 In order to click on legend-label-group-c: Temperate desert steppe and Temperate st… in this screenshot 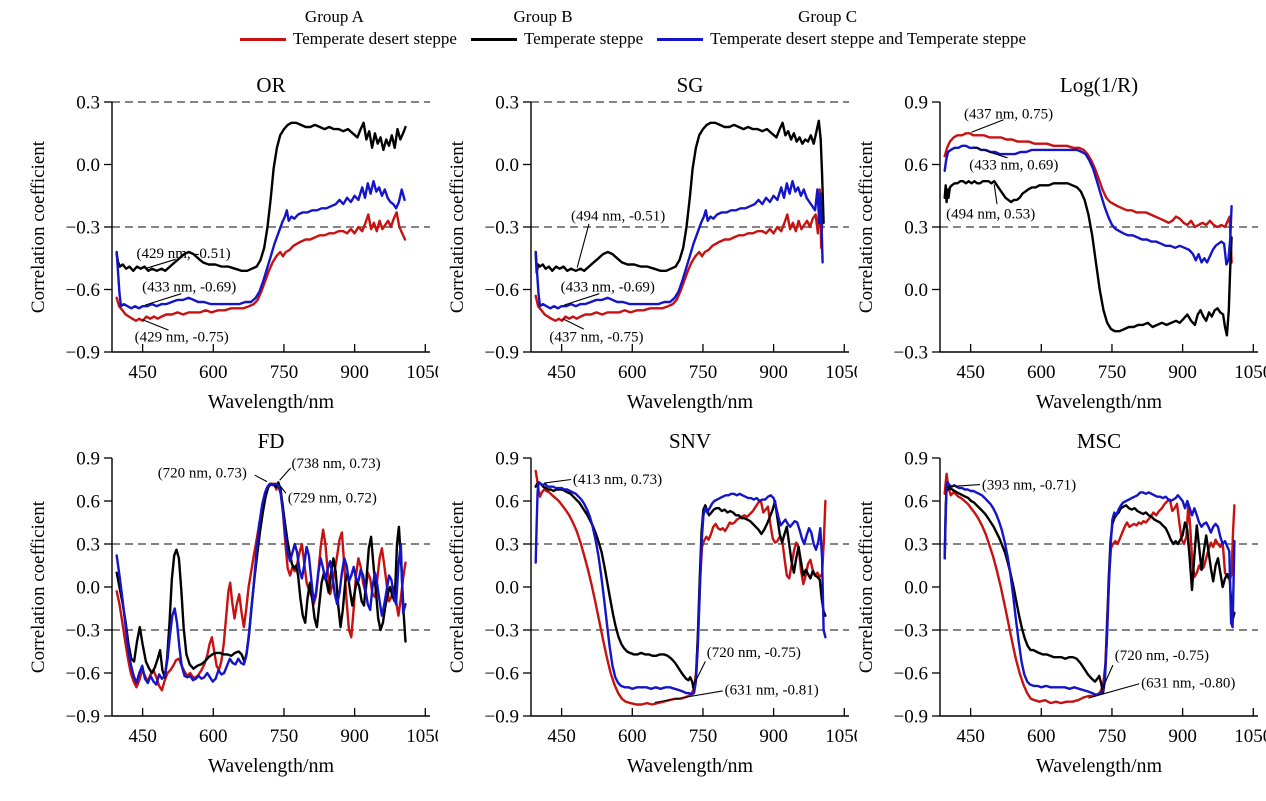, I will do `click(868, 38)`.